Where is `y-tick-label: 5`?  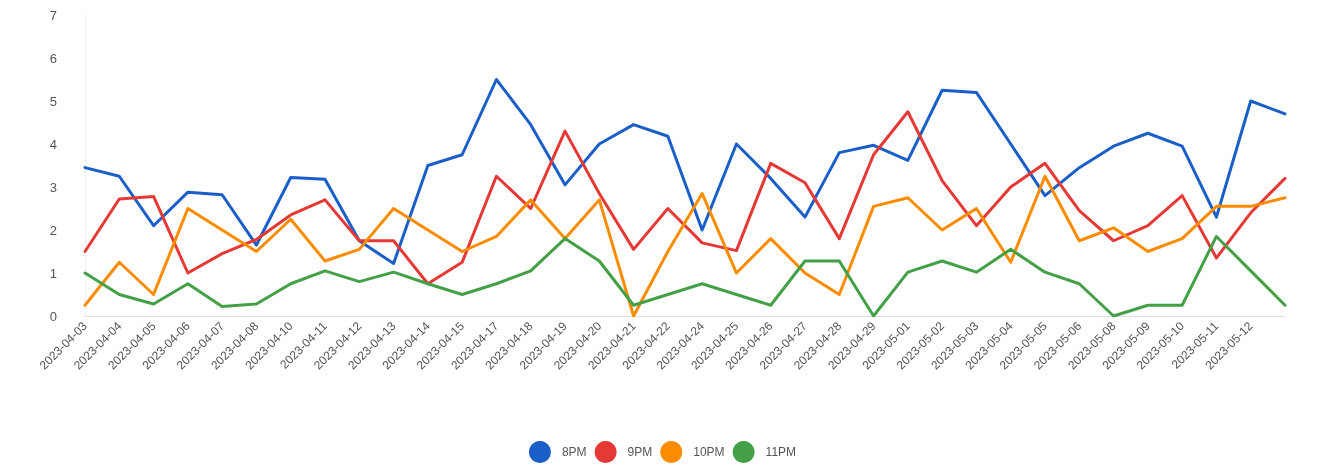 y-tick-label: 5 is located at coordinates (53, 101).